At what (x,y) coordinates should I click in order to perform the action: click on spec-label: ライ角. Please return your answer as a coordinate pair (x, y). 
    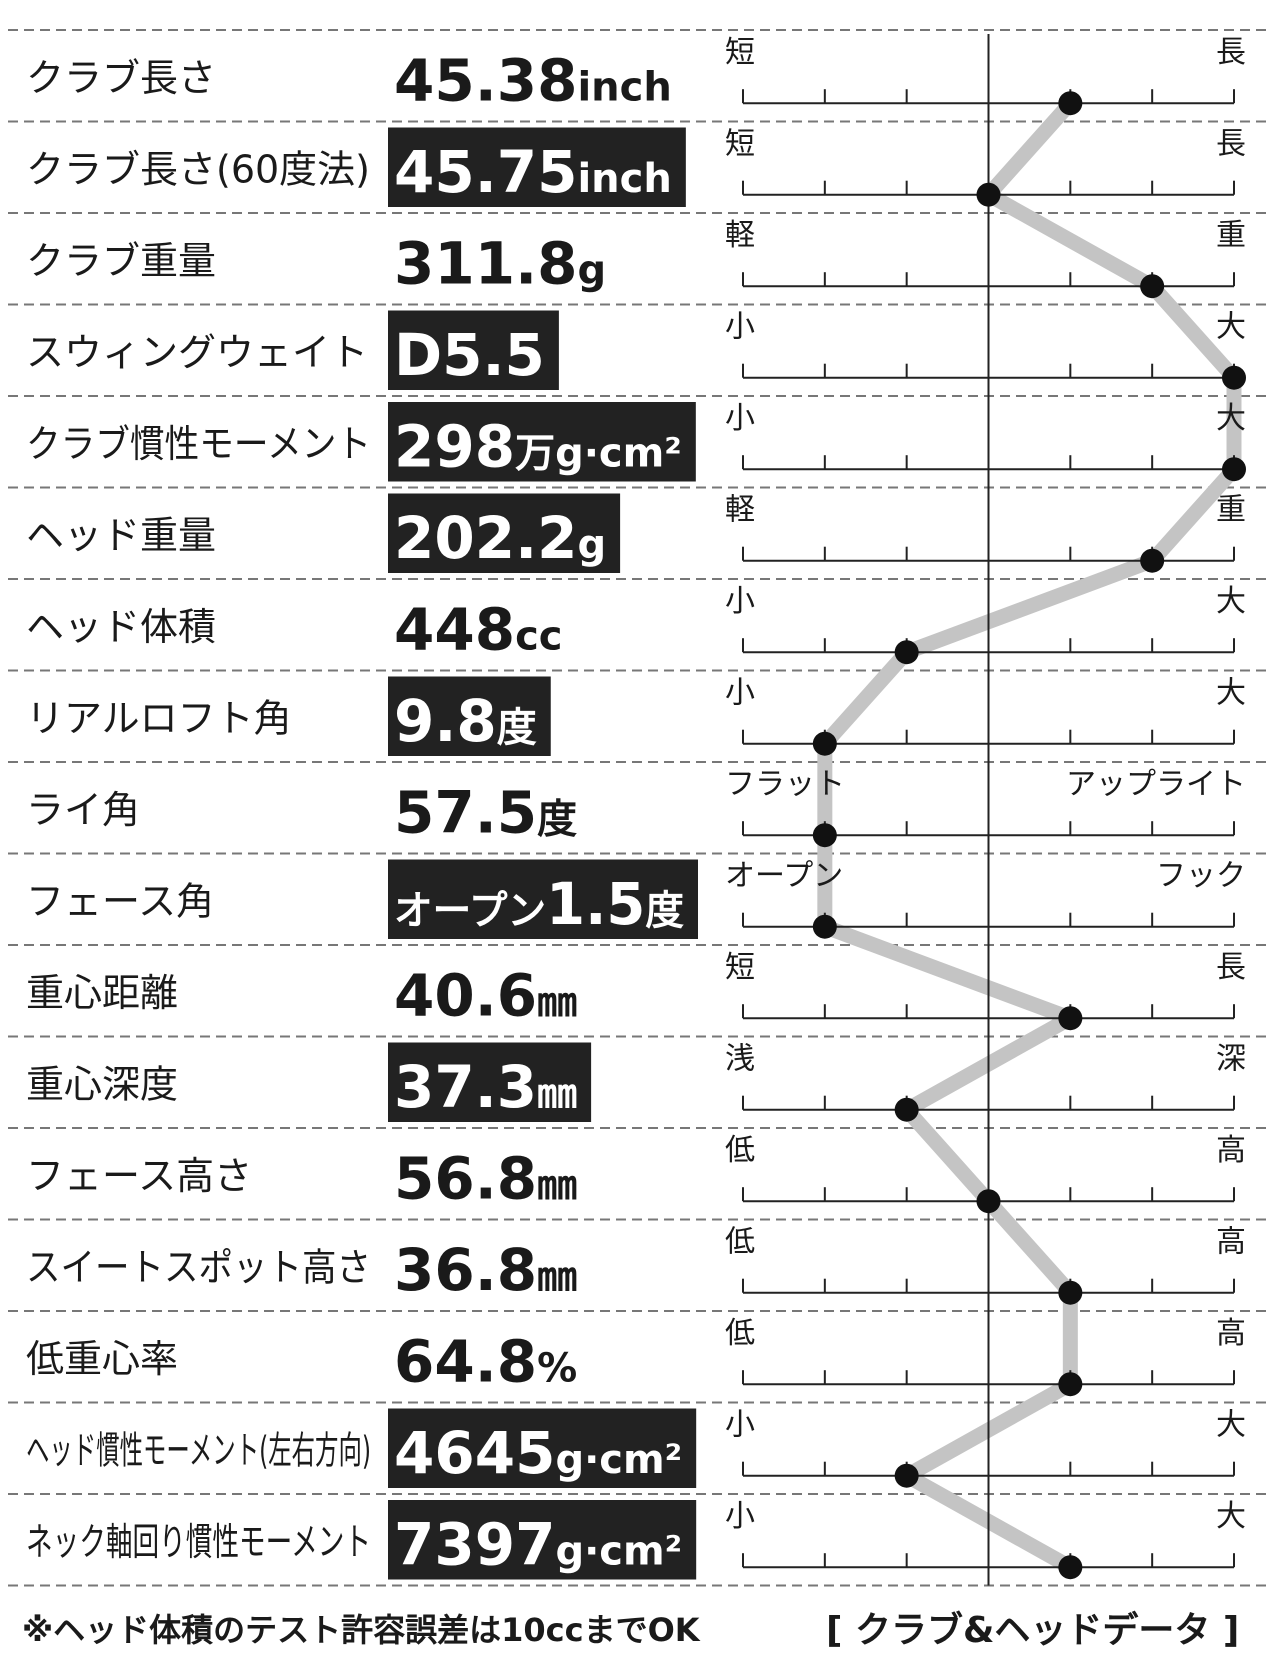
    Looking at the image, I should click on (83, 810).